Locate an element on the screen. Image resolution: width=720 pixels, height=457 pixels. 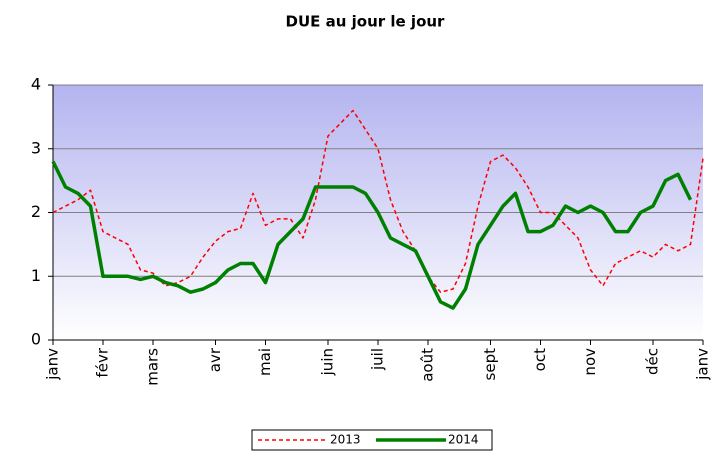
x-tick-label: nov is located at coordinates (590, 362).